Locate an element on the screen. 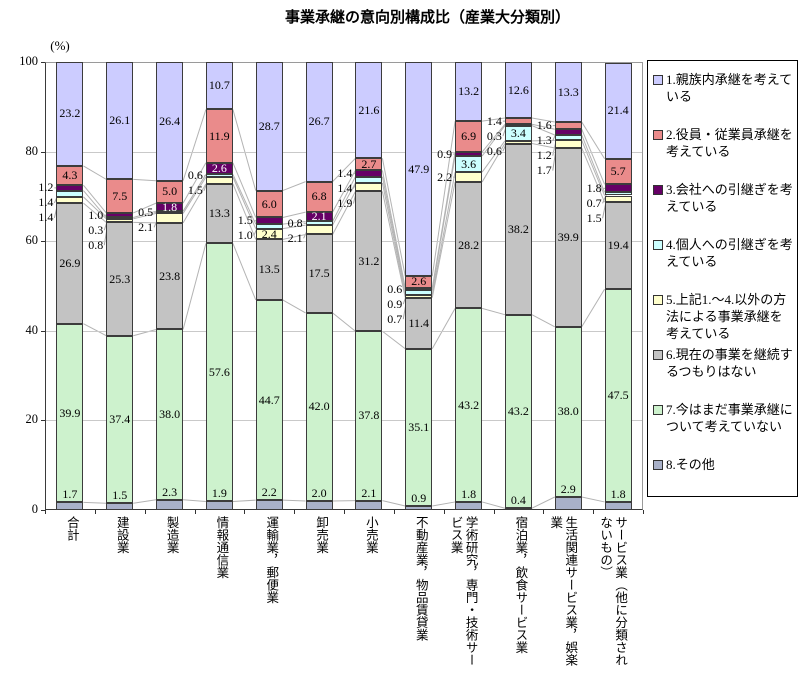 This screenshot has width=800, height=675. x-axis-category-label: 合計 is located at coordinates (71, 528).